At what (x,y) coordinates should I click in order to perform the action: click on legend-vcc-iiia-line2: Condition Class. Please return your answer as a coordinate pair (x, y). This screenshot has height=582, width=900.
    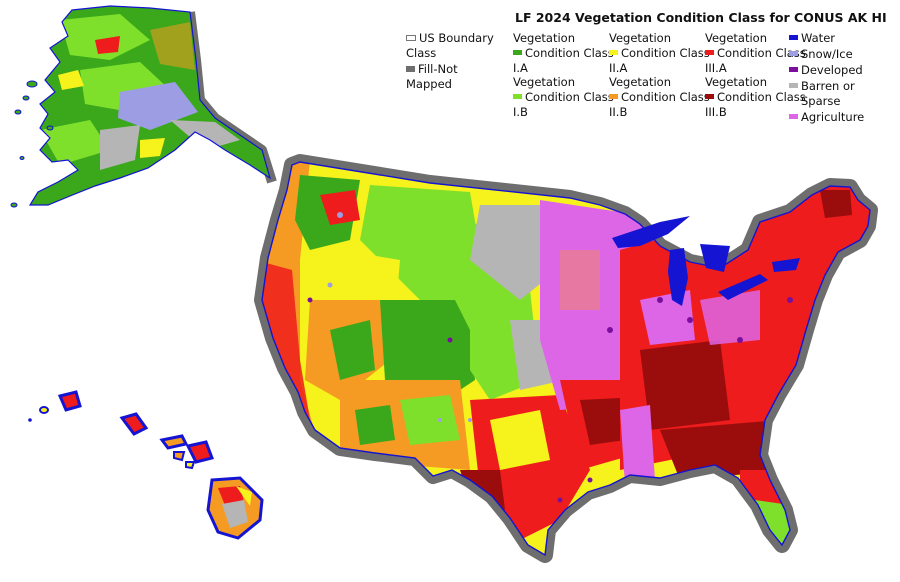
    Looking at the image, I should click on (761, 53).